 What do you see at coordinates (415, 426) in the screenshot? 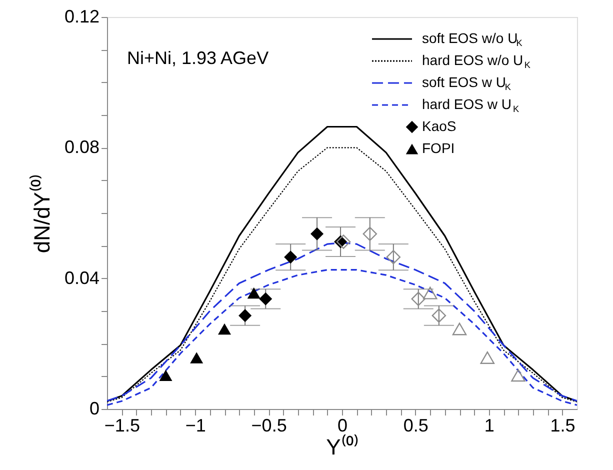
I see `x-tick-label: 0.5` at bounding box center [415, 426].